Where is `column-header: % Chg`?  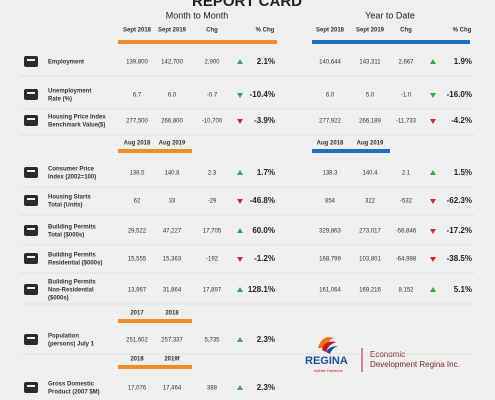
column-header: % Chg is located at coordinates (462, 31).